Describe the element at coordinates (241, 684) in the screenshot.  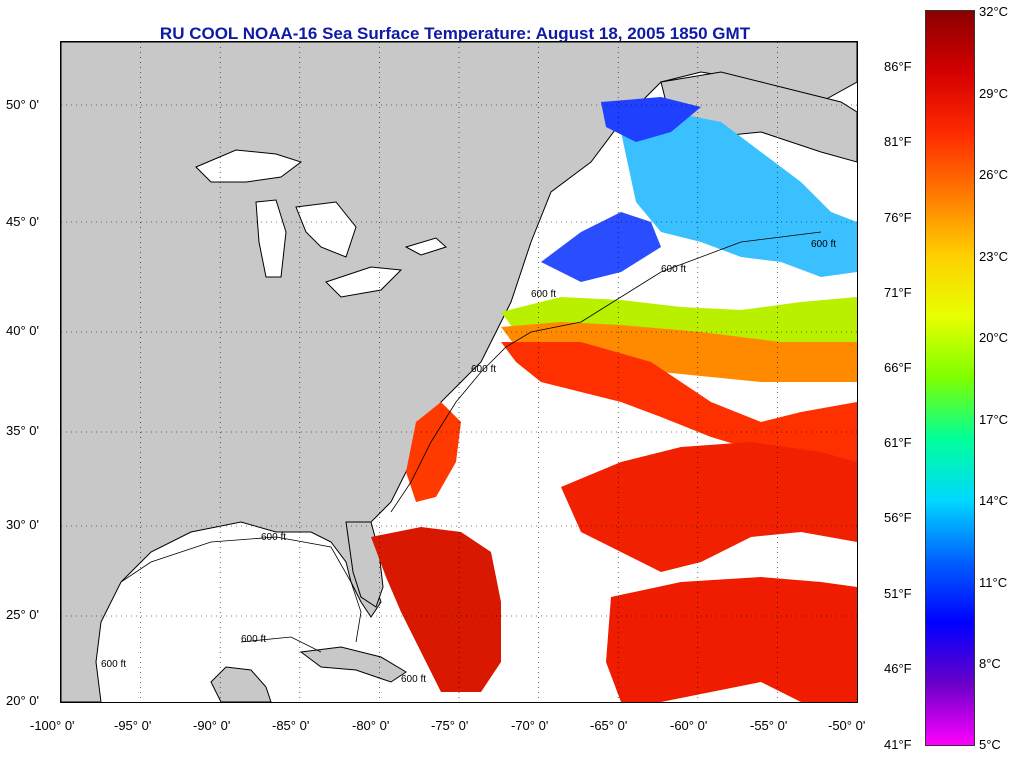
I see `yucatan-land` at that location.